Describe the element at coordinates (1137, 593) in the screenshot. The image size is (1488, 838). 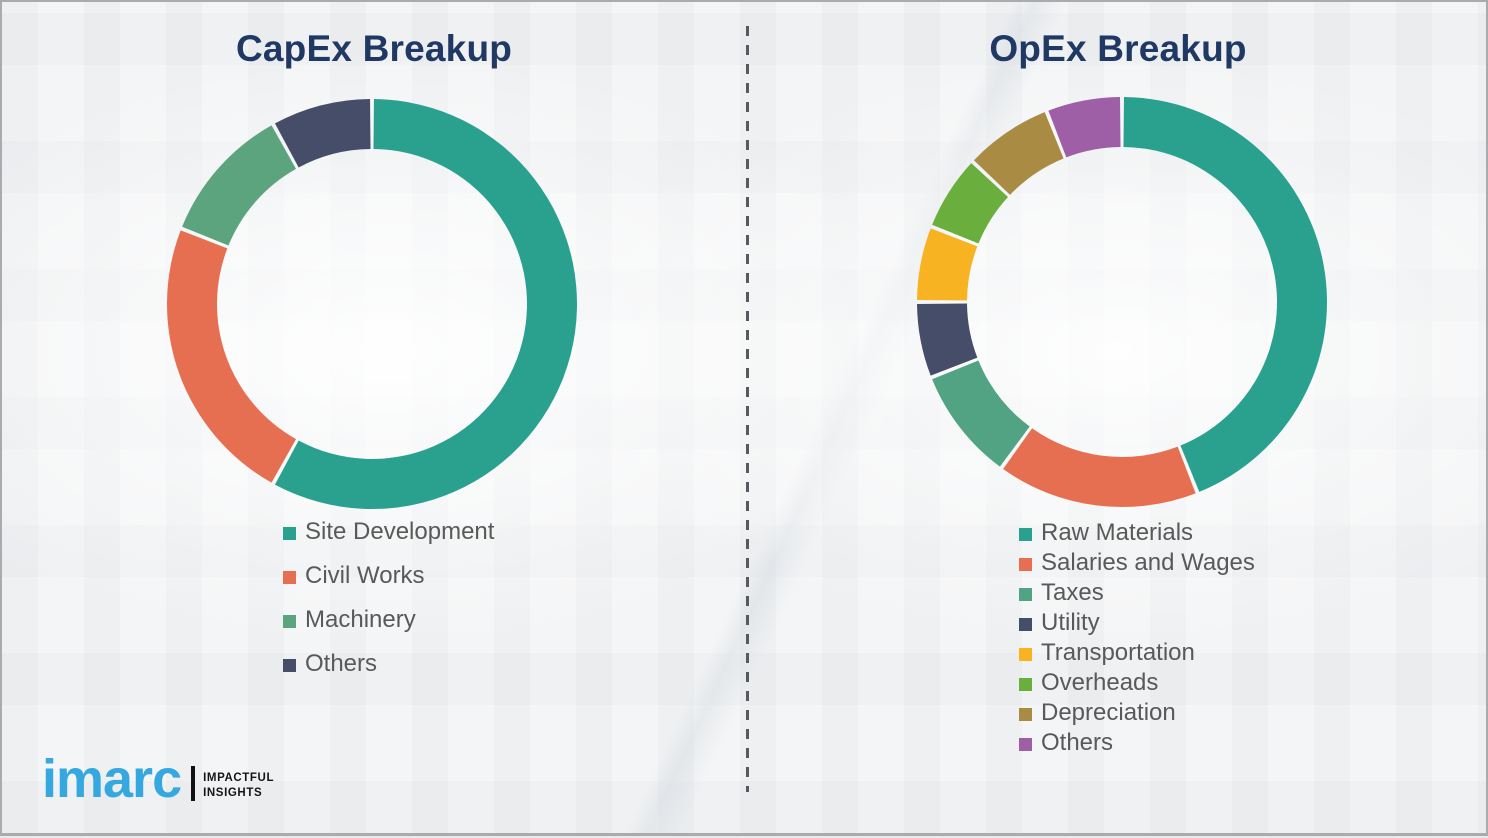
I see `legend-item: Taxes` at that location.